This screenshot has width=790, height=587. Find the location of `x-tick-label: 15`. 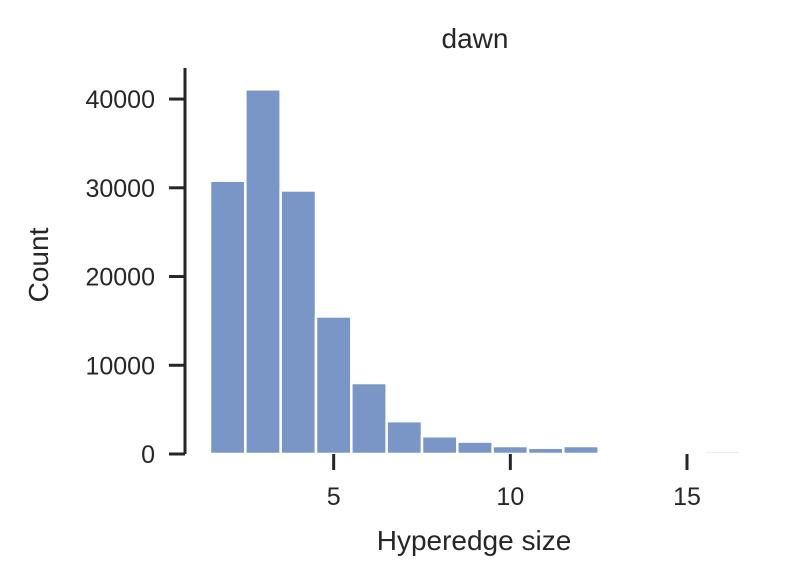

x-tick-label: 15 is located at coordinates (687, 497).